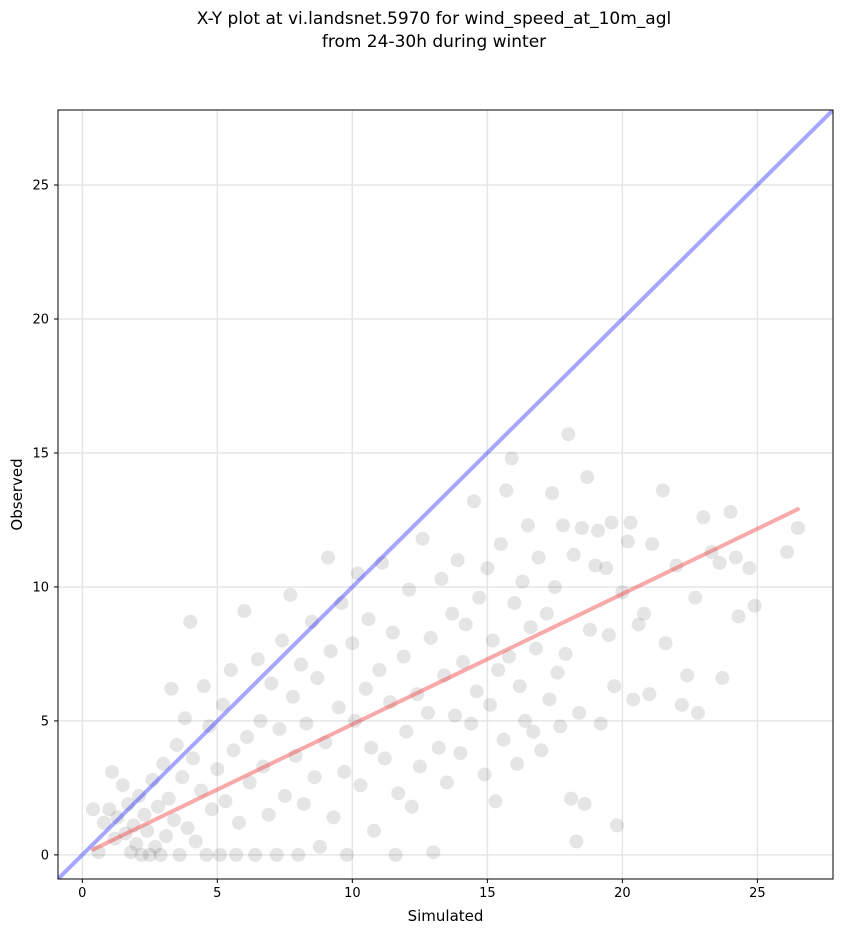  What do you see at coordinates (40, 319) in the screenshot?
I see `y-tick-label: 20` at bounding box center [40, 319].